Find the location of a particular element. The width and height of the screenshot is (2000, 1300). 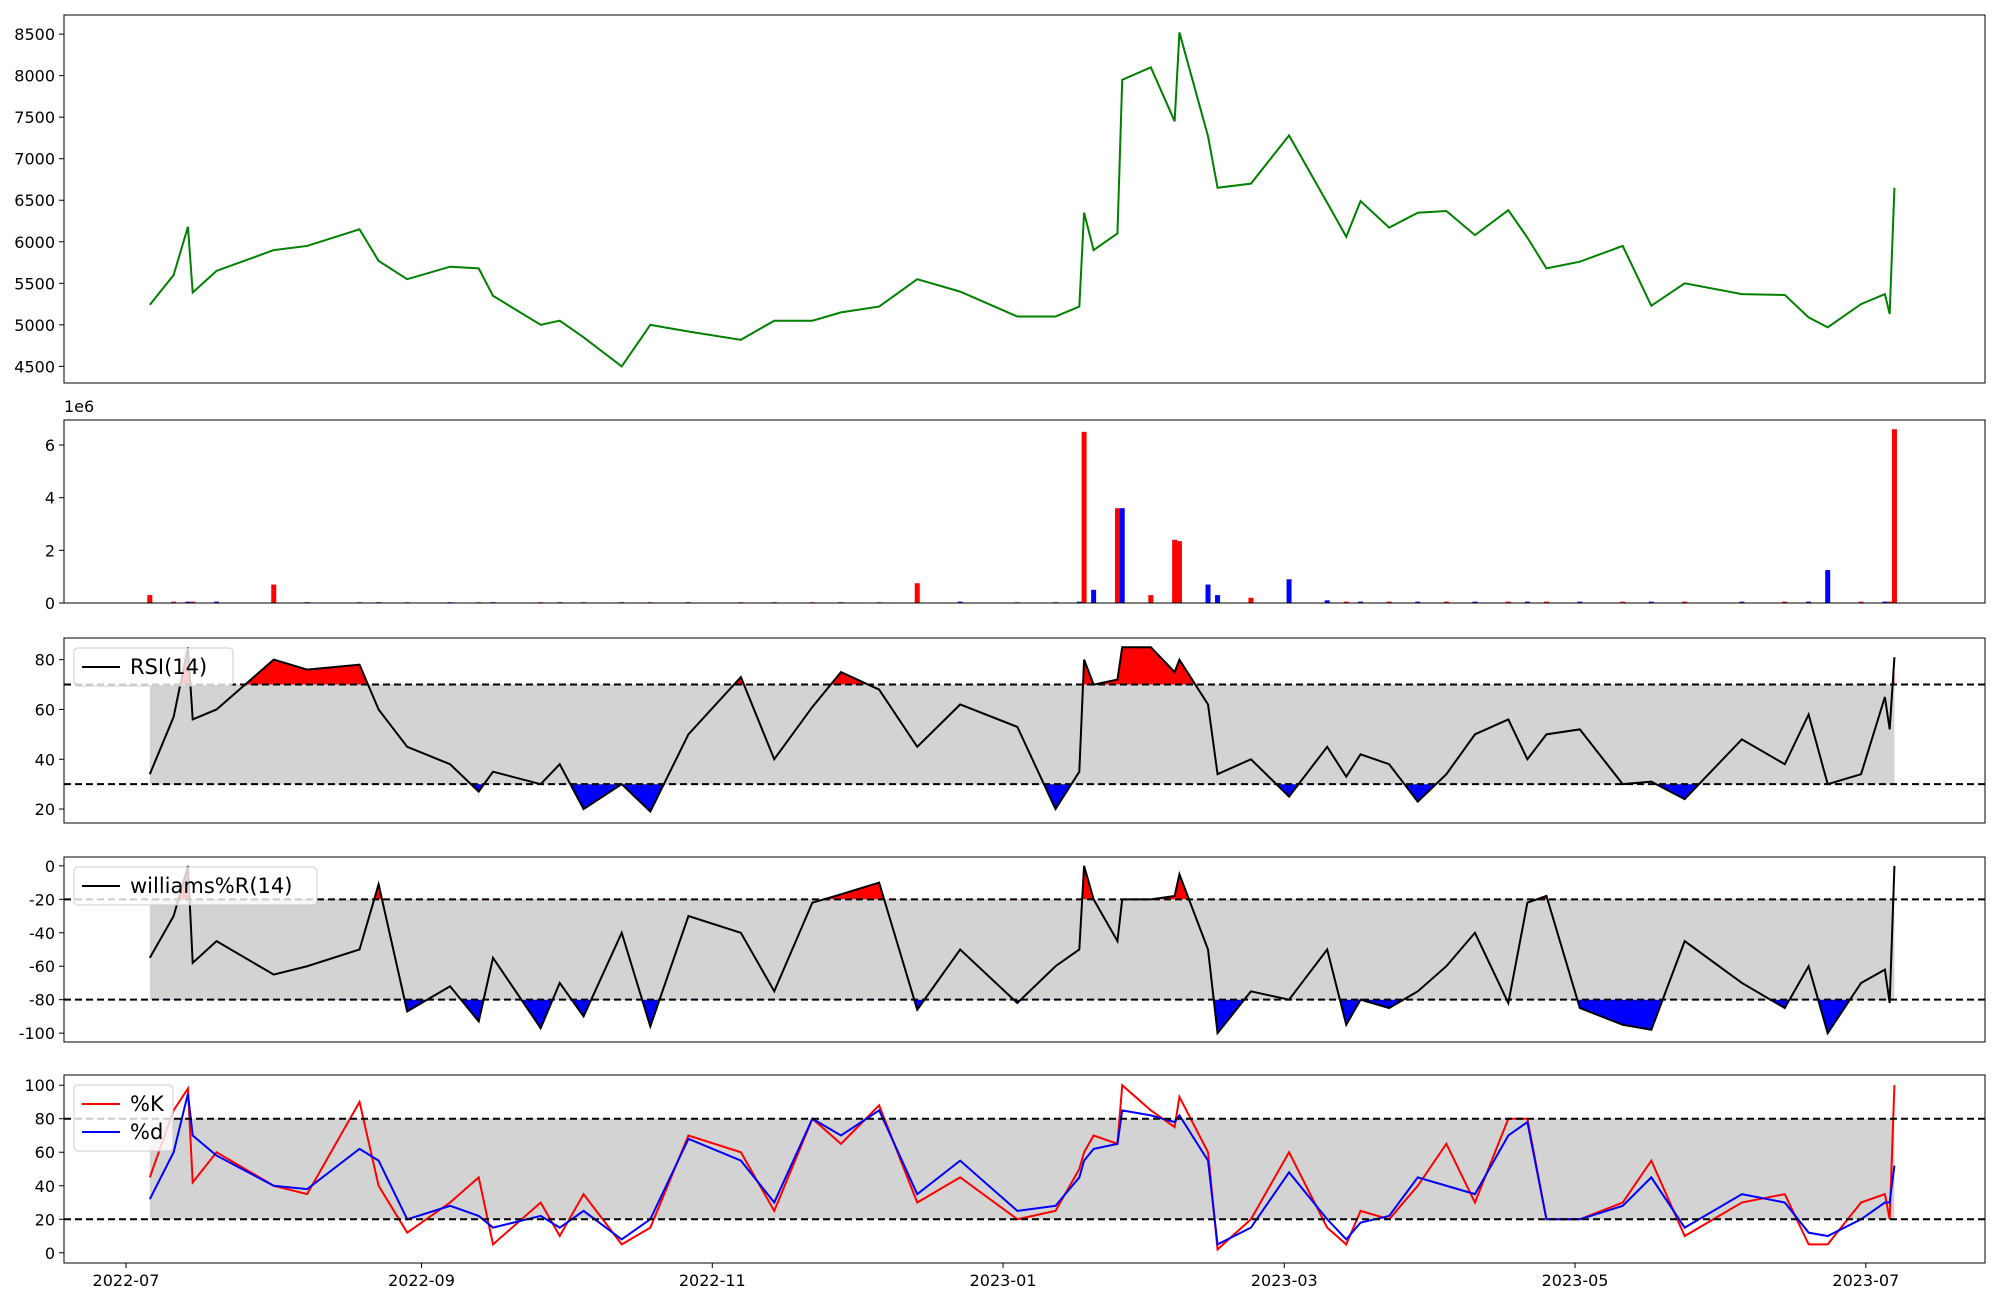

y-tick-label: -80 is located at coordinates (42, 1000).